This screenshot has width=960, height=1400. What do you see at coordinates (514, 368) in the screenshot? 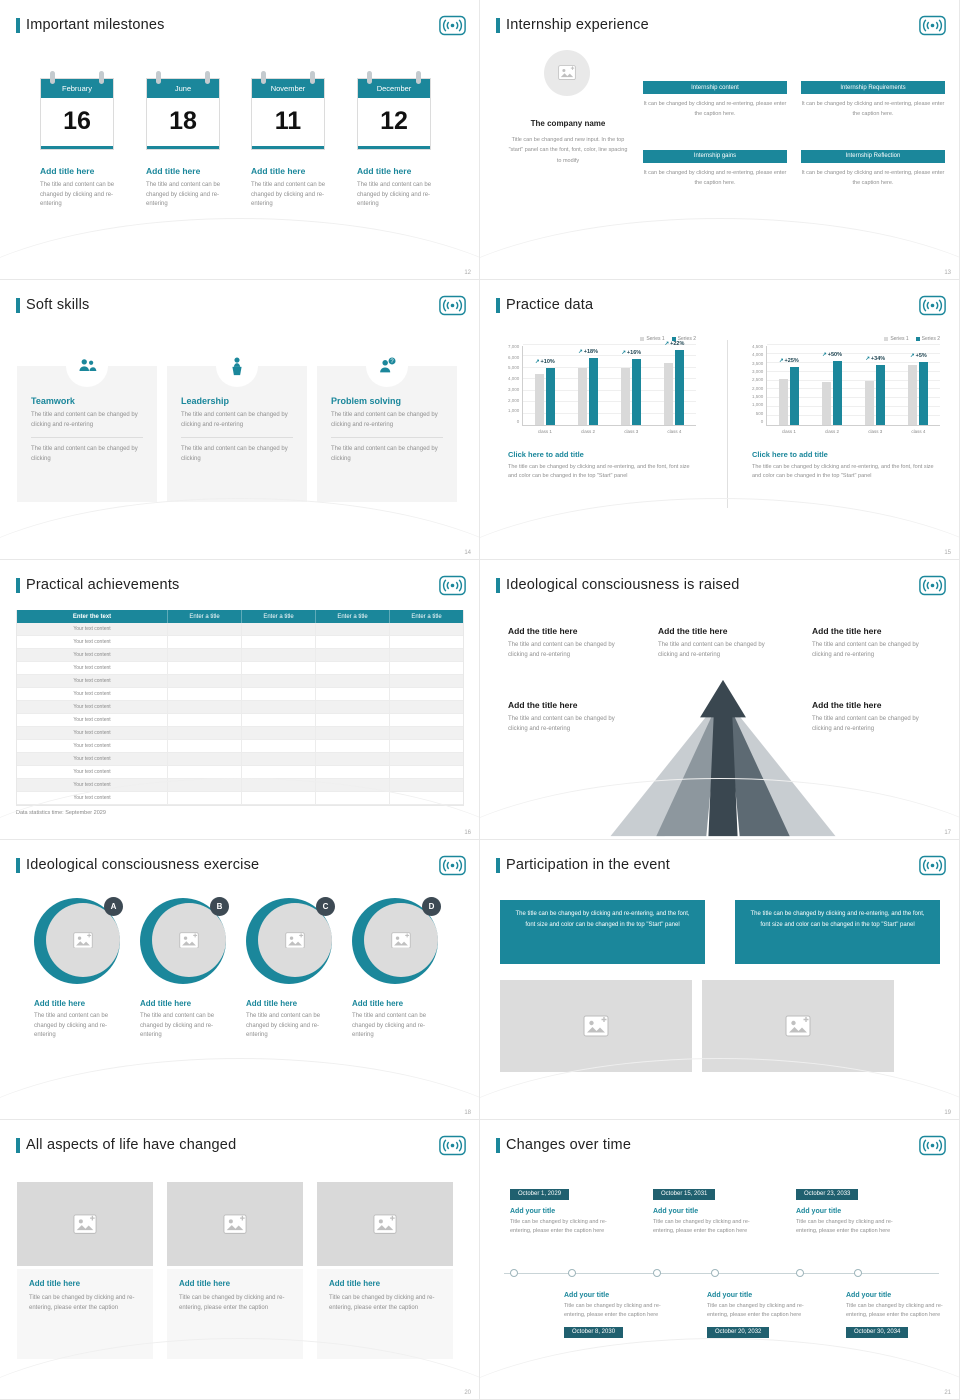
I see `y-tick-label: 5,000` at bounding box center [514, 368].